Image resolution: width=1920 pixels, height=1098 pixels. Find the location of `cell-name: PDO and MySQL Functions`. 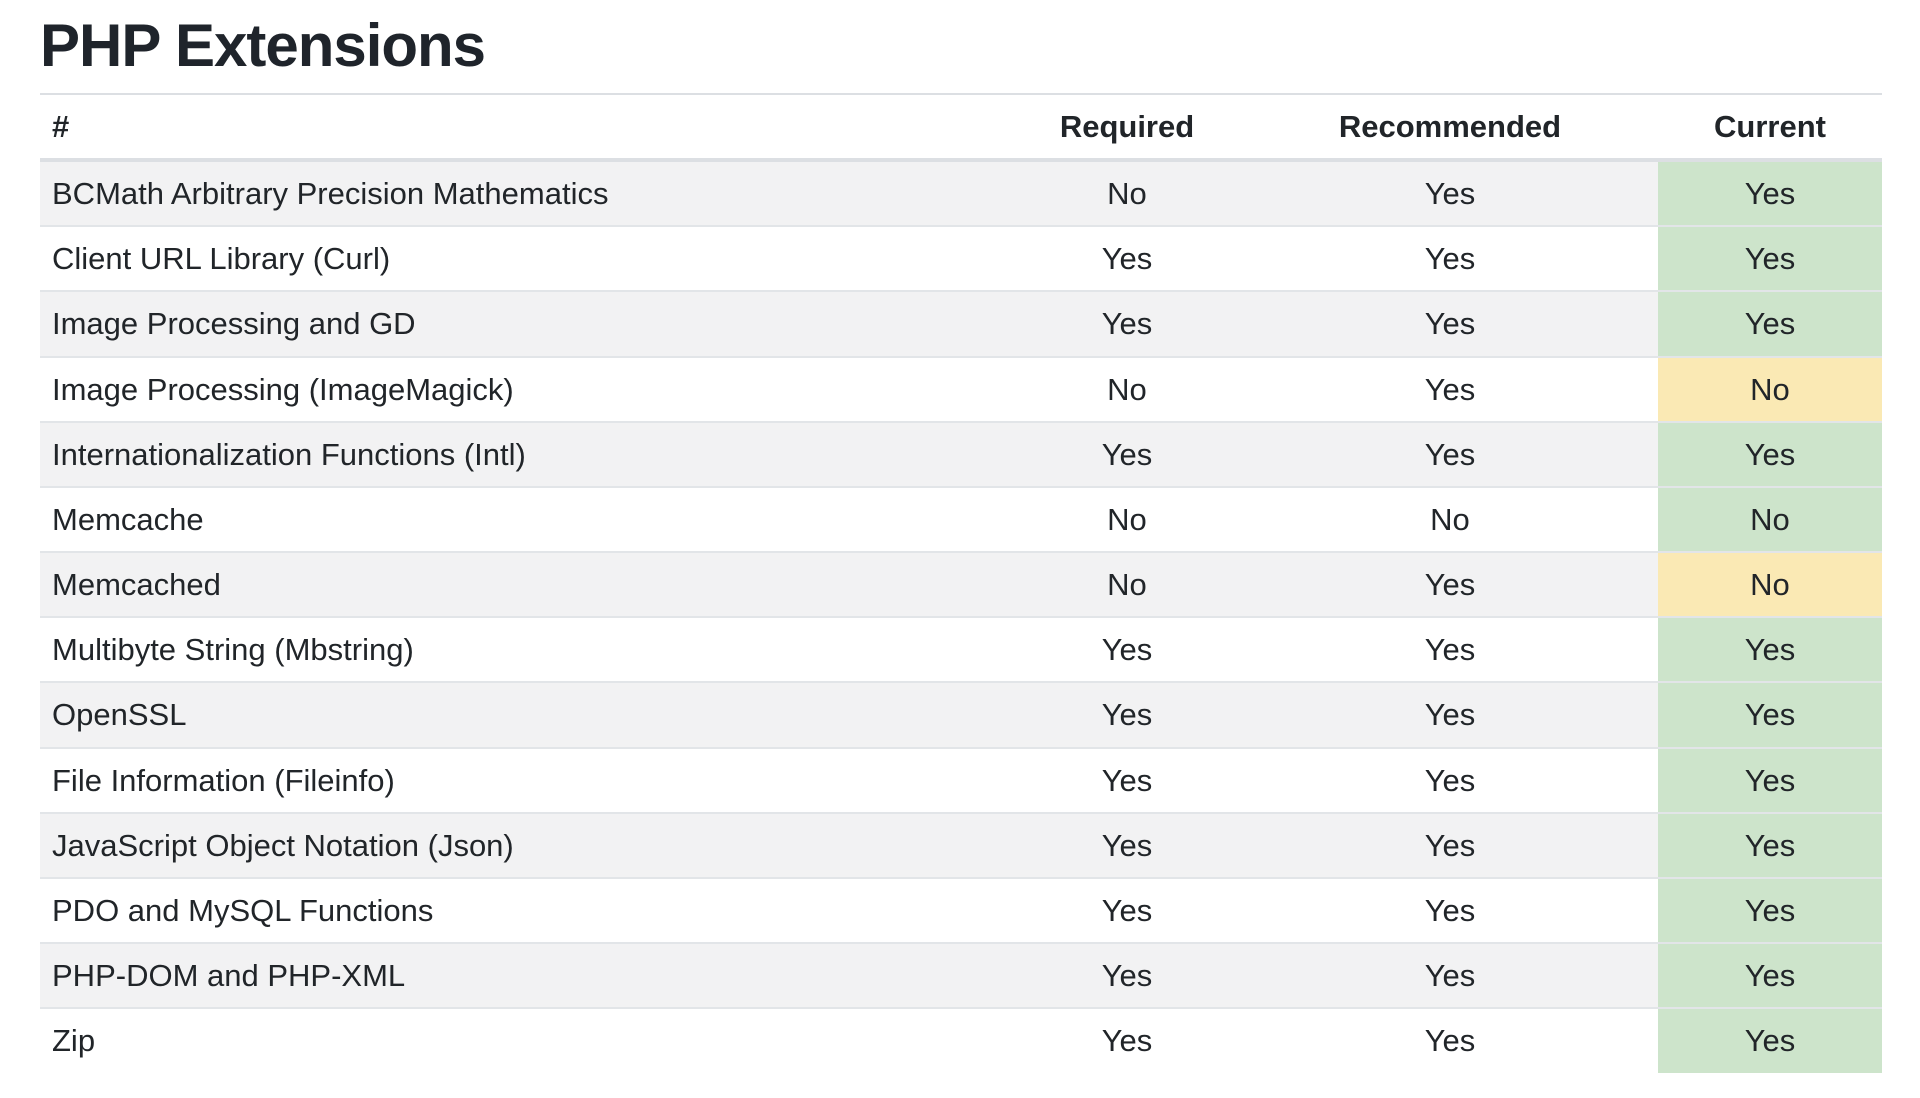

cell-name: PDO and MySQL Functions is located at coordinates (526, 910).